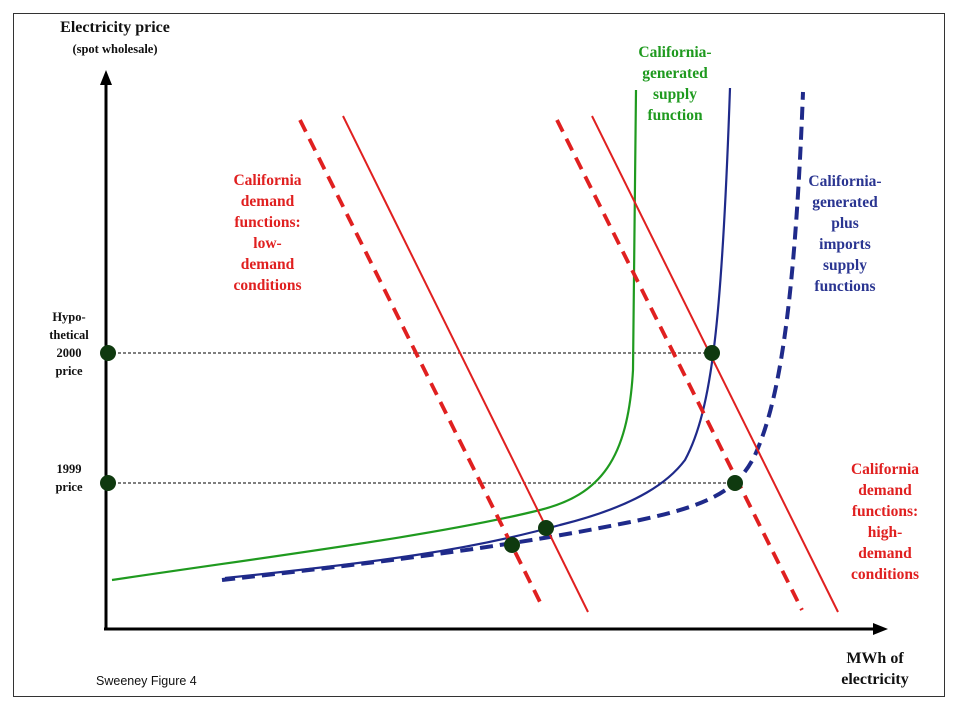 The image size is (958, 709). What do you see at coordinates (875, 669) in the screenshot?
I see `x-axis-title: MWh of electricity` at bounding box center [875, 669].